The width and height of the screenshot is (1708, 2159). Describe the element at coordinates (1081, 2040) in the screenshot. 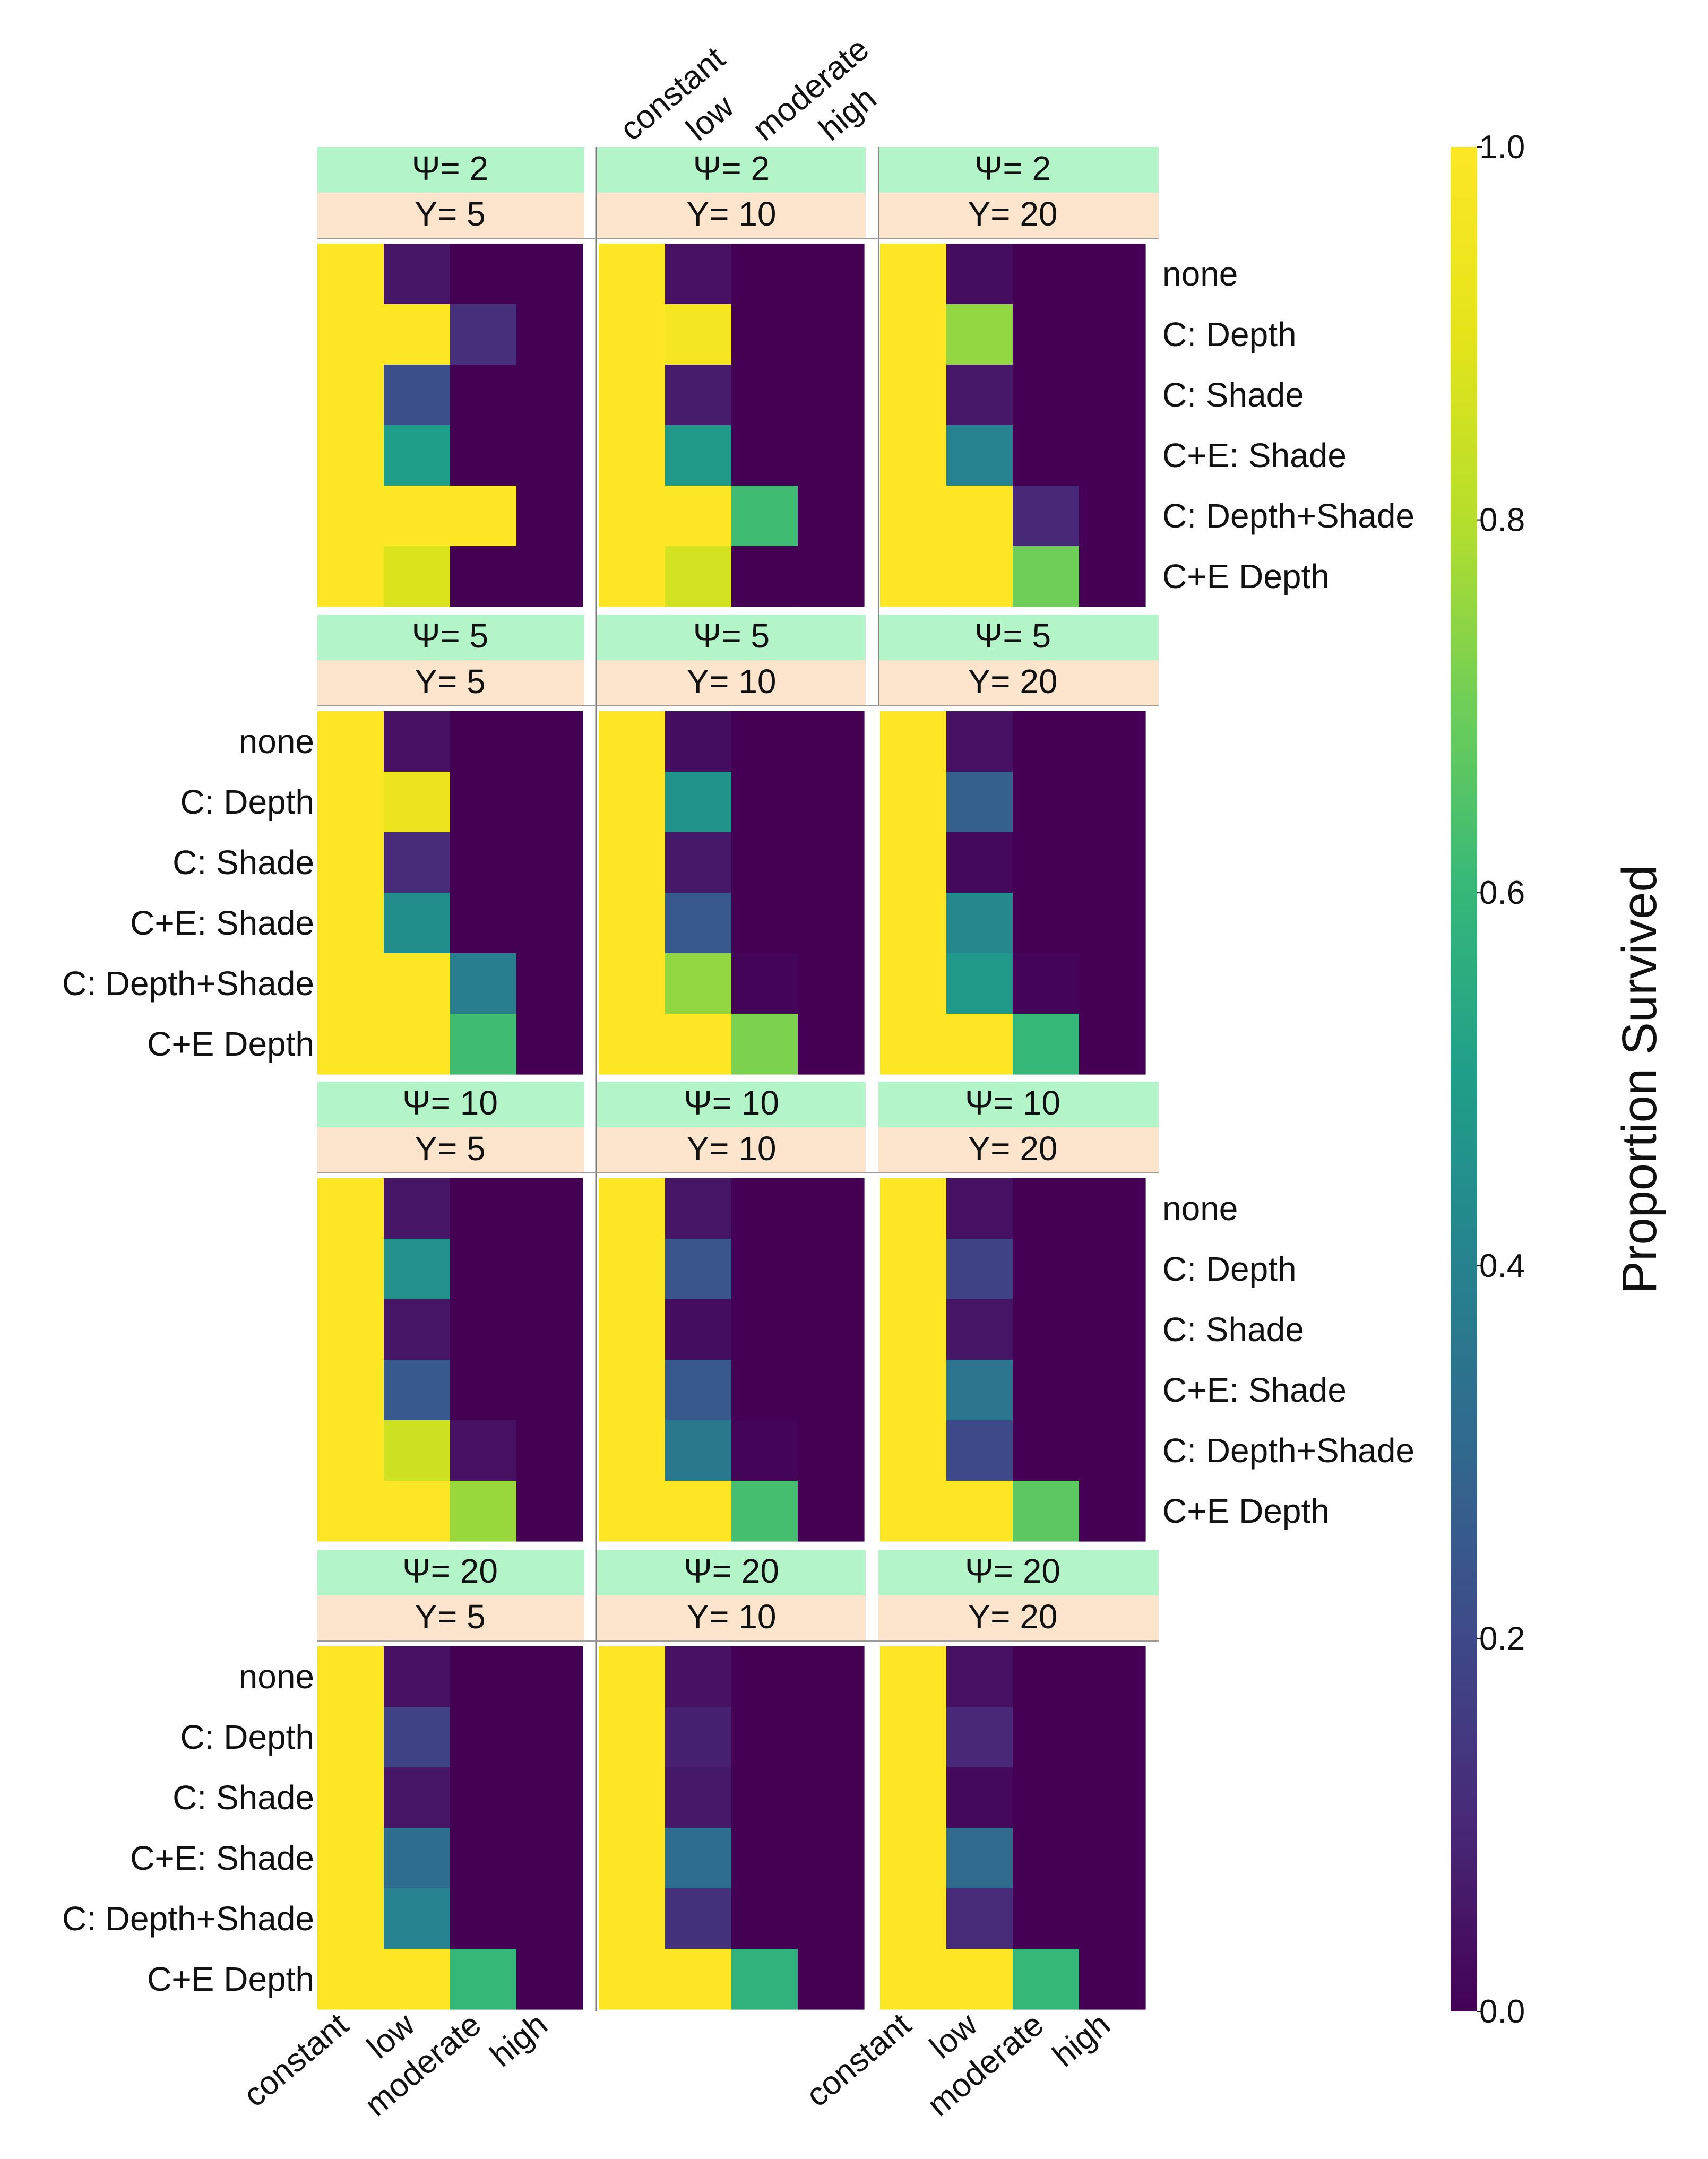

I see `column-label: high` at that location.